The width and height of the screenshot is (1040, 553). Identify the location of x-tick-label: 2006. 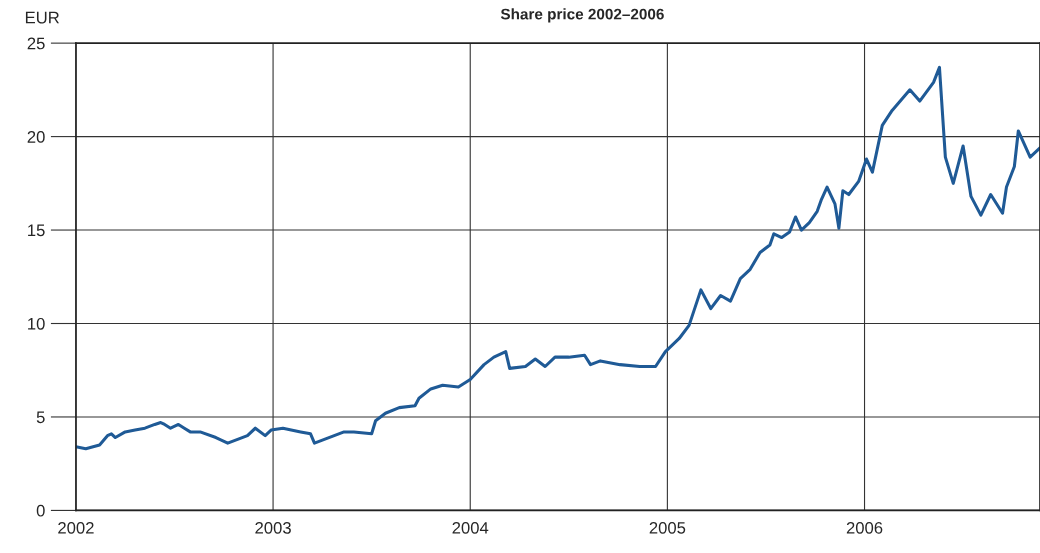
(864, 527).